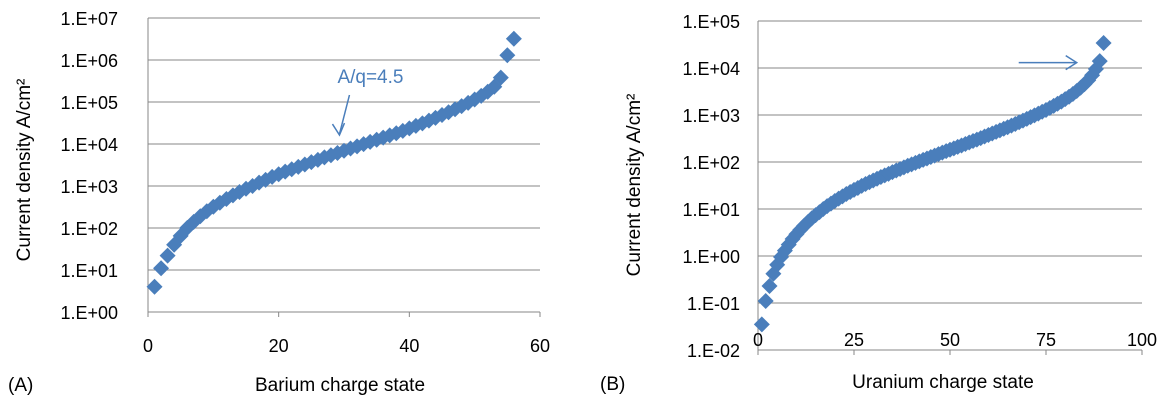 This screenshot has width=1172, height=401. What do you see at coordinates (711, 210) in the screenshot?
I see `chart-b-ytick-label: 1.E+01` at bounding box center [711, 210].